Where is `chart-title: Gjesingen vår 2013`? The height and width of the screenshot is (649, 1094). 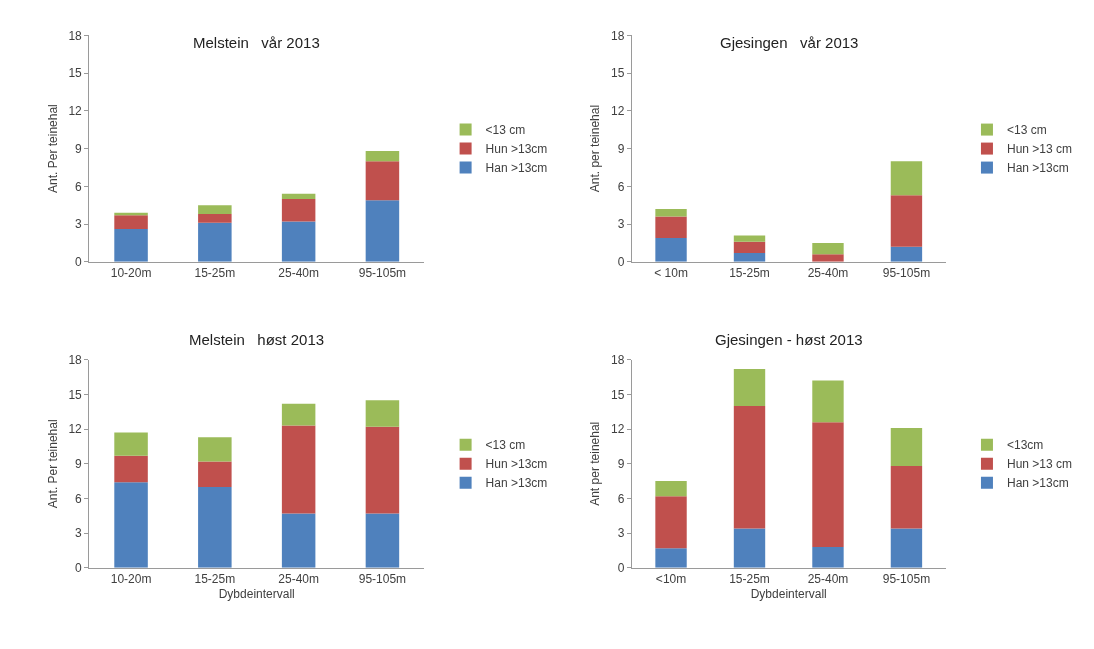 chart-title: Gjesingen vår 2013 is located at coordinates (789, 42).